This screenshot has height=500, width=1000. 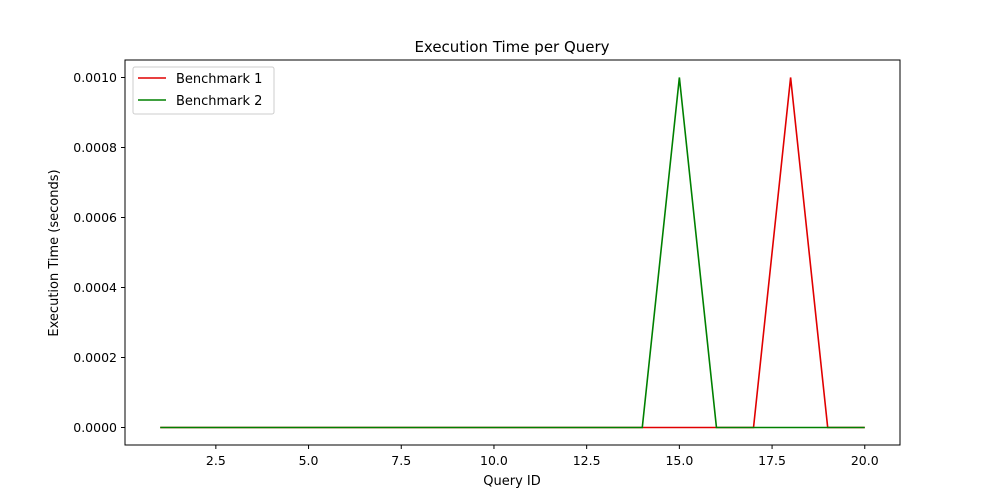 I want to click on y-tick-label: 0.0000, so click(x=95, y=427).